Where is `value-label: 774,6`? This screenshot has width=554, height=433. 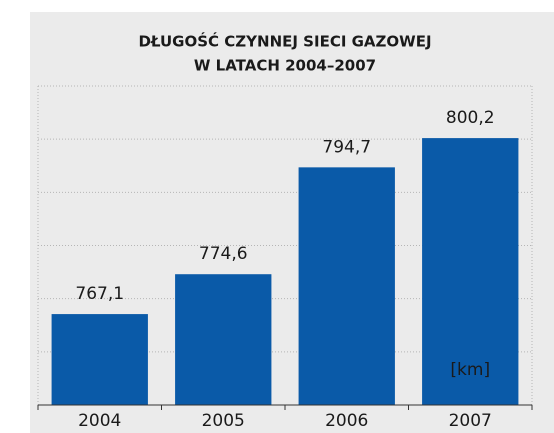 value-label: 774,6 is located at coordinates (223, 254).